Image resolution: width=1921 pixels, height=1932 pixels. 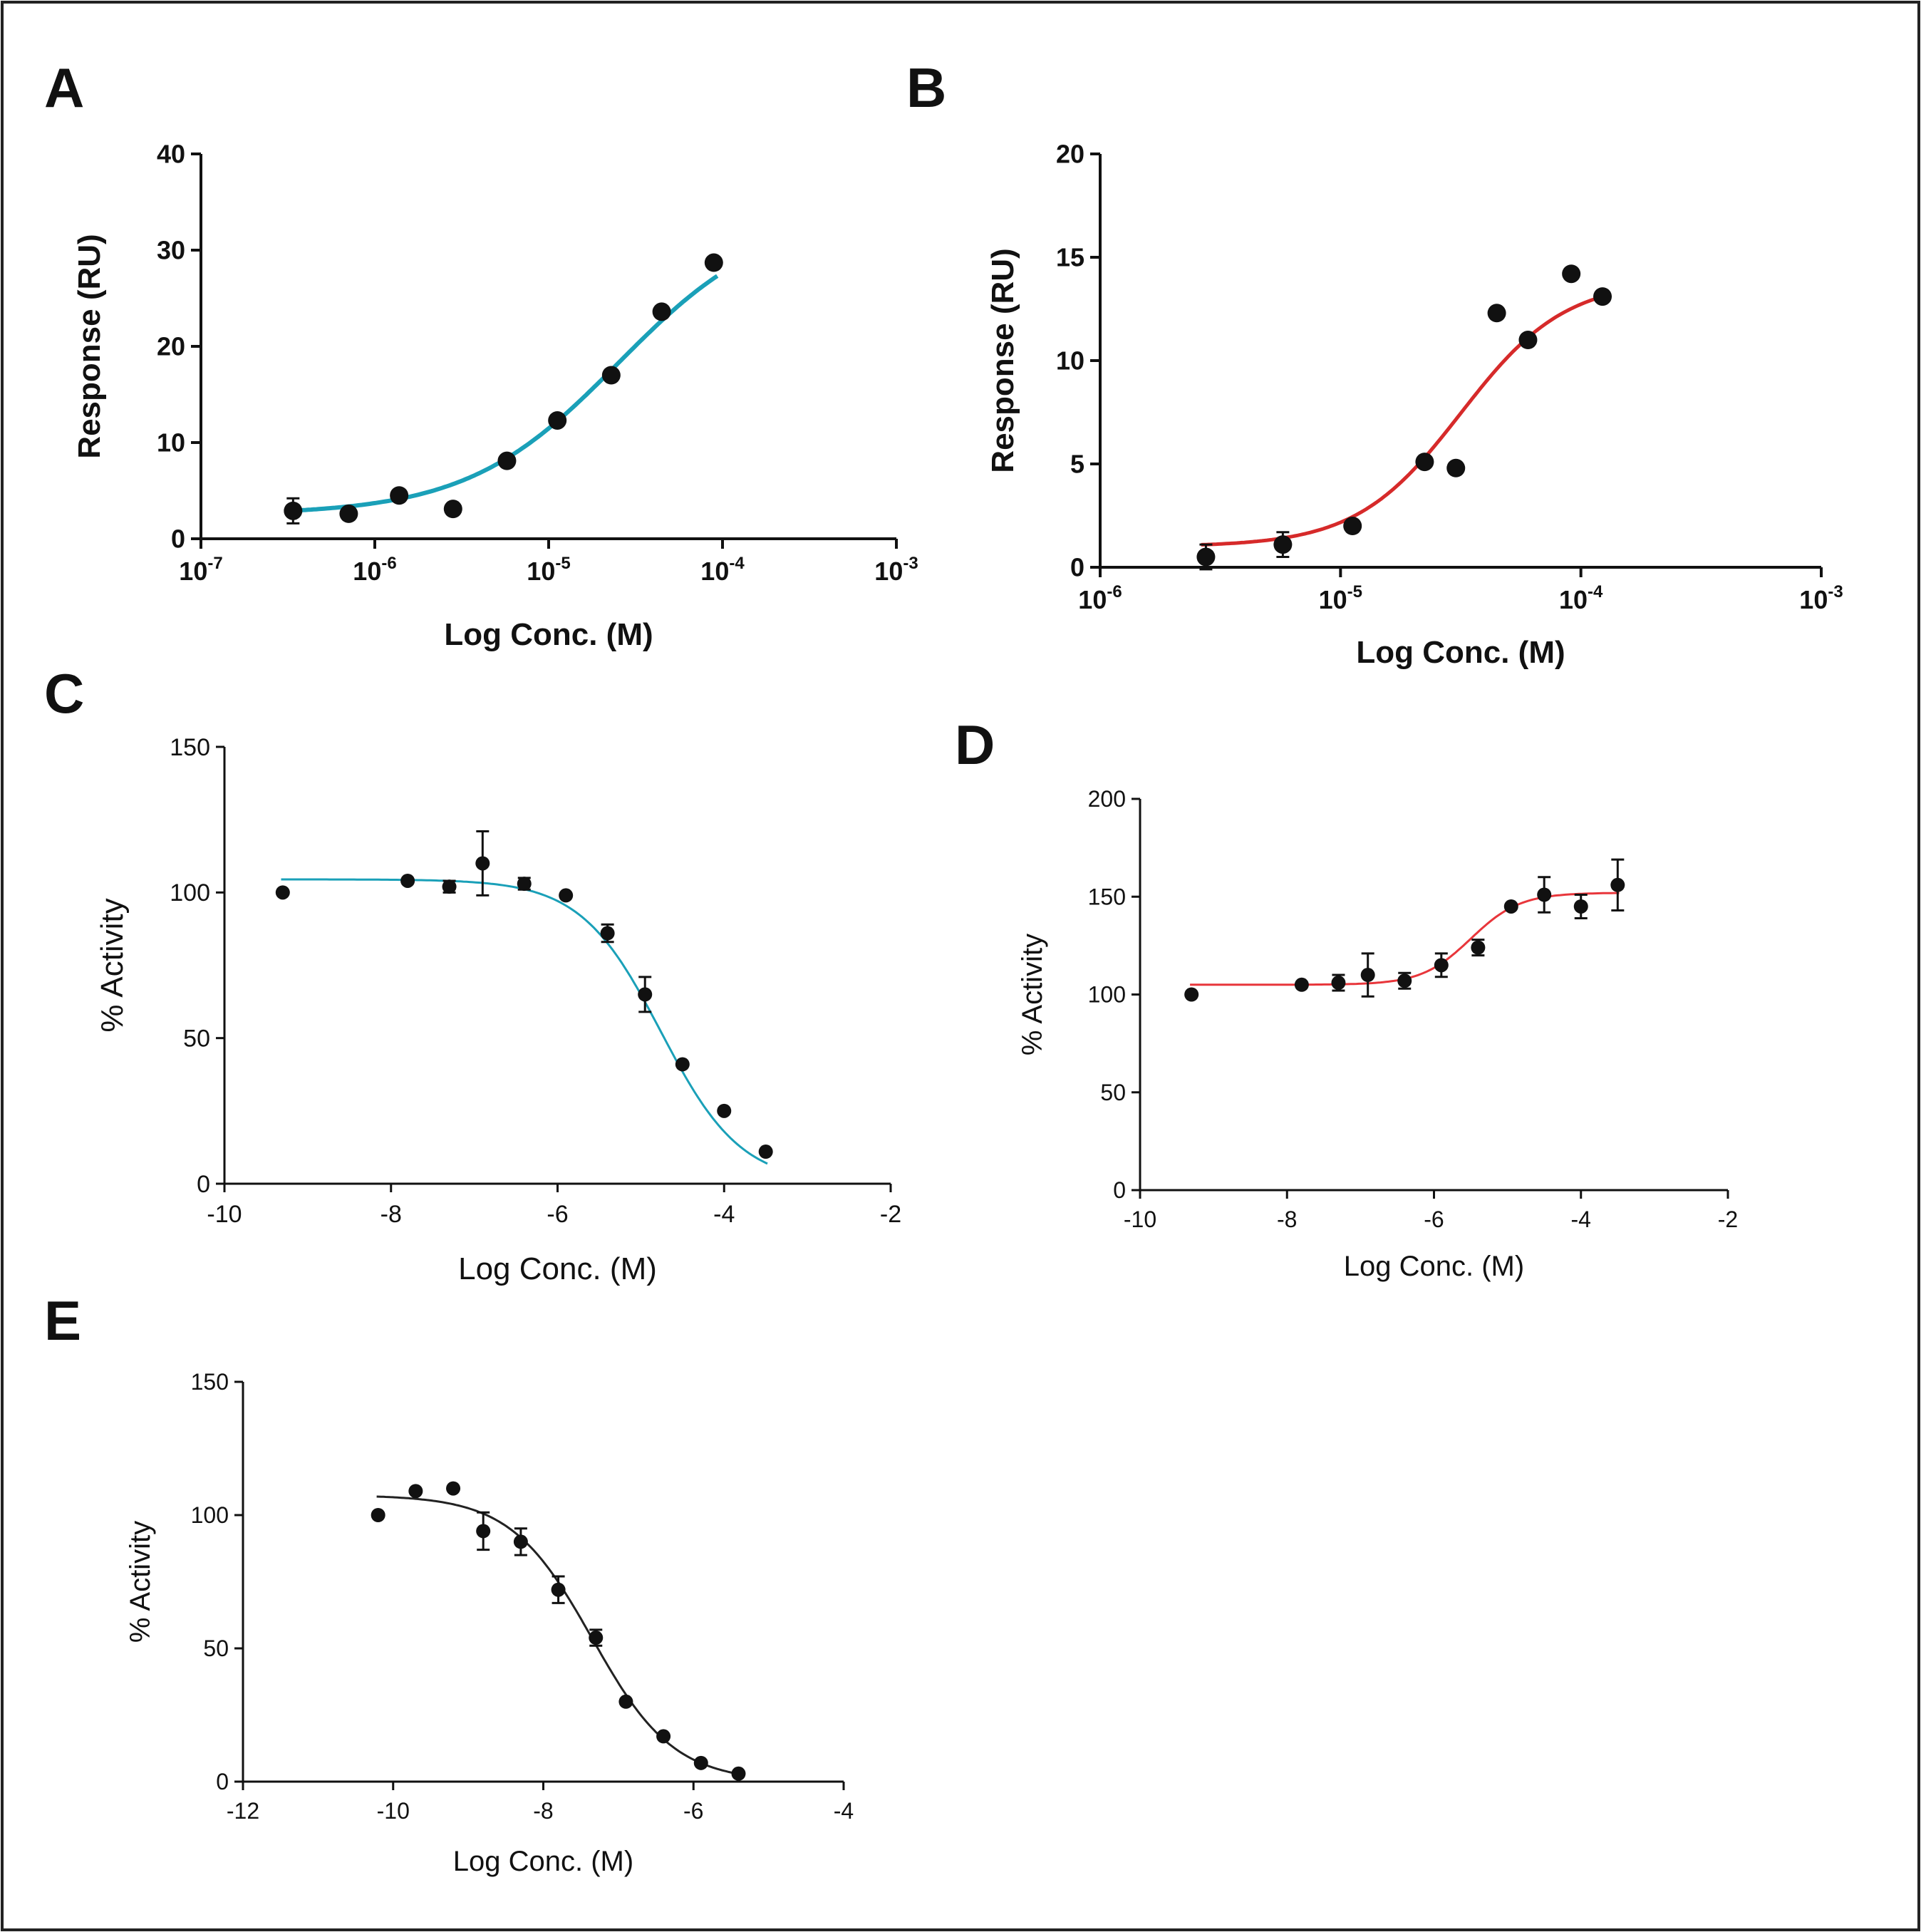 I want to click on y-tick-label: 40, so click(x=171, y=154).